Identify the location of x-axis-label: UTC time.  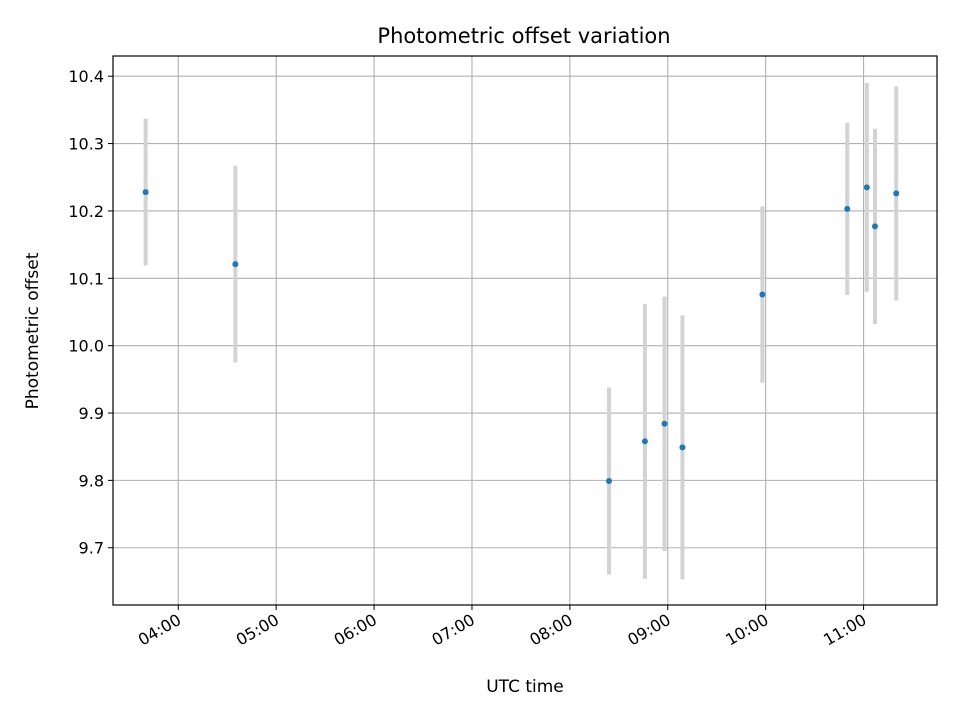
(525, 687).